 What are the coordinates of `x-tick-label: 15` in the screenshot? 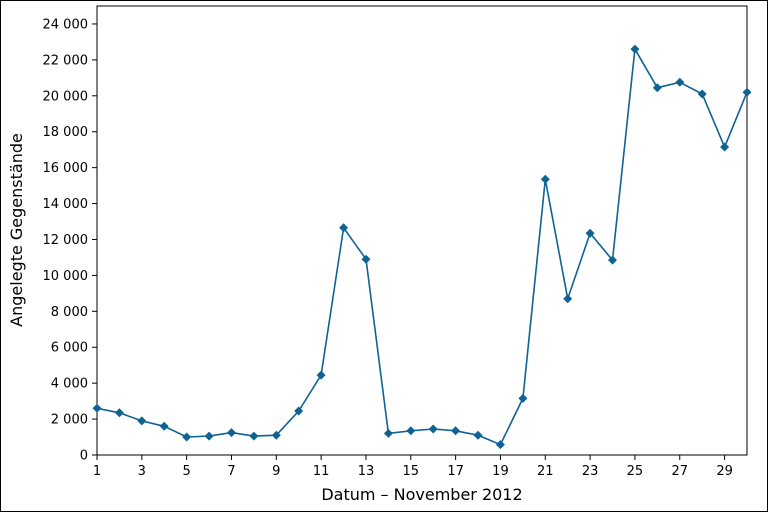 It's located at (411, 471).